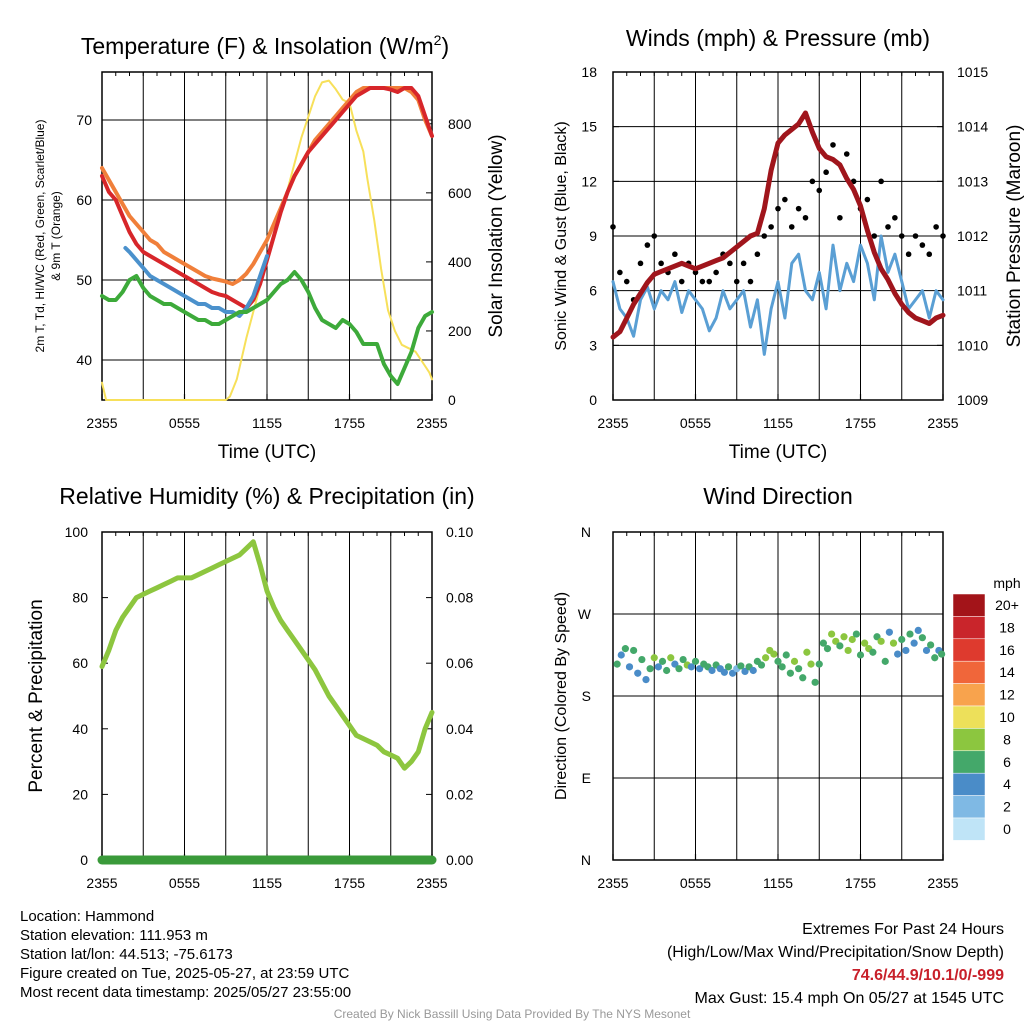 Image resolution: width=1024 pixels, height=1024 pixels. Describe the element at coordinates (1007, 717) in the screenshot. I see `legend-label: 10` at that location.